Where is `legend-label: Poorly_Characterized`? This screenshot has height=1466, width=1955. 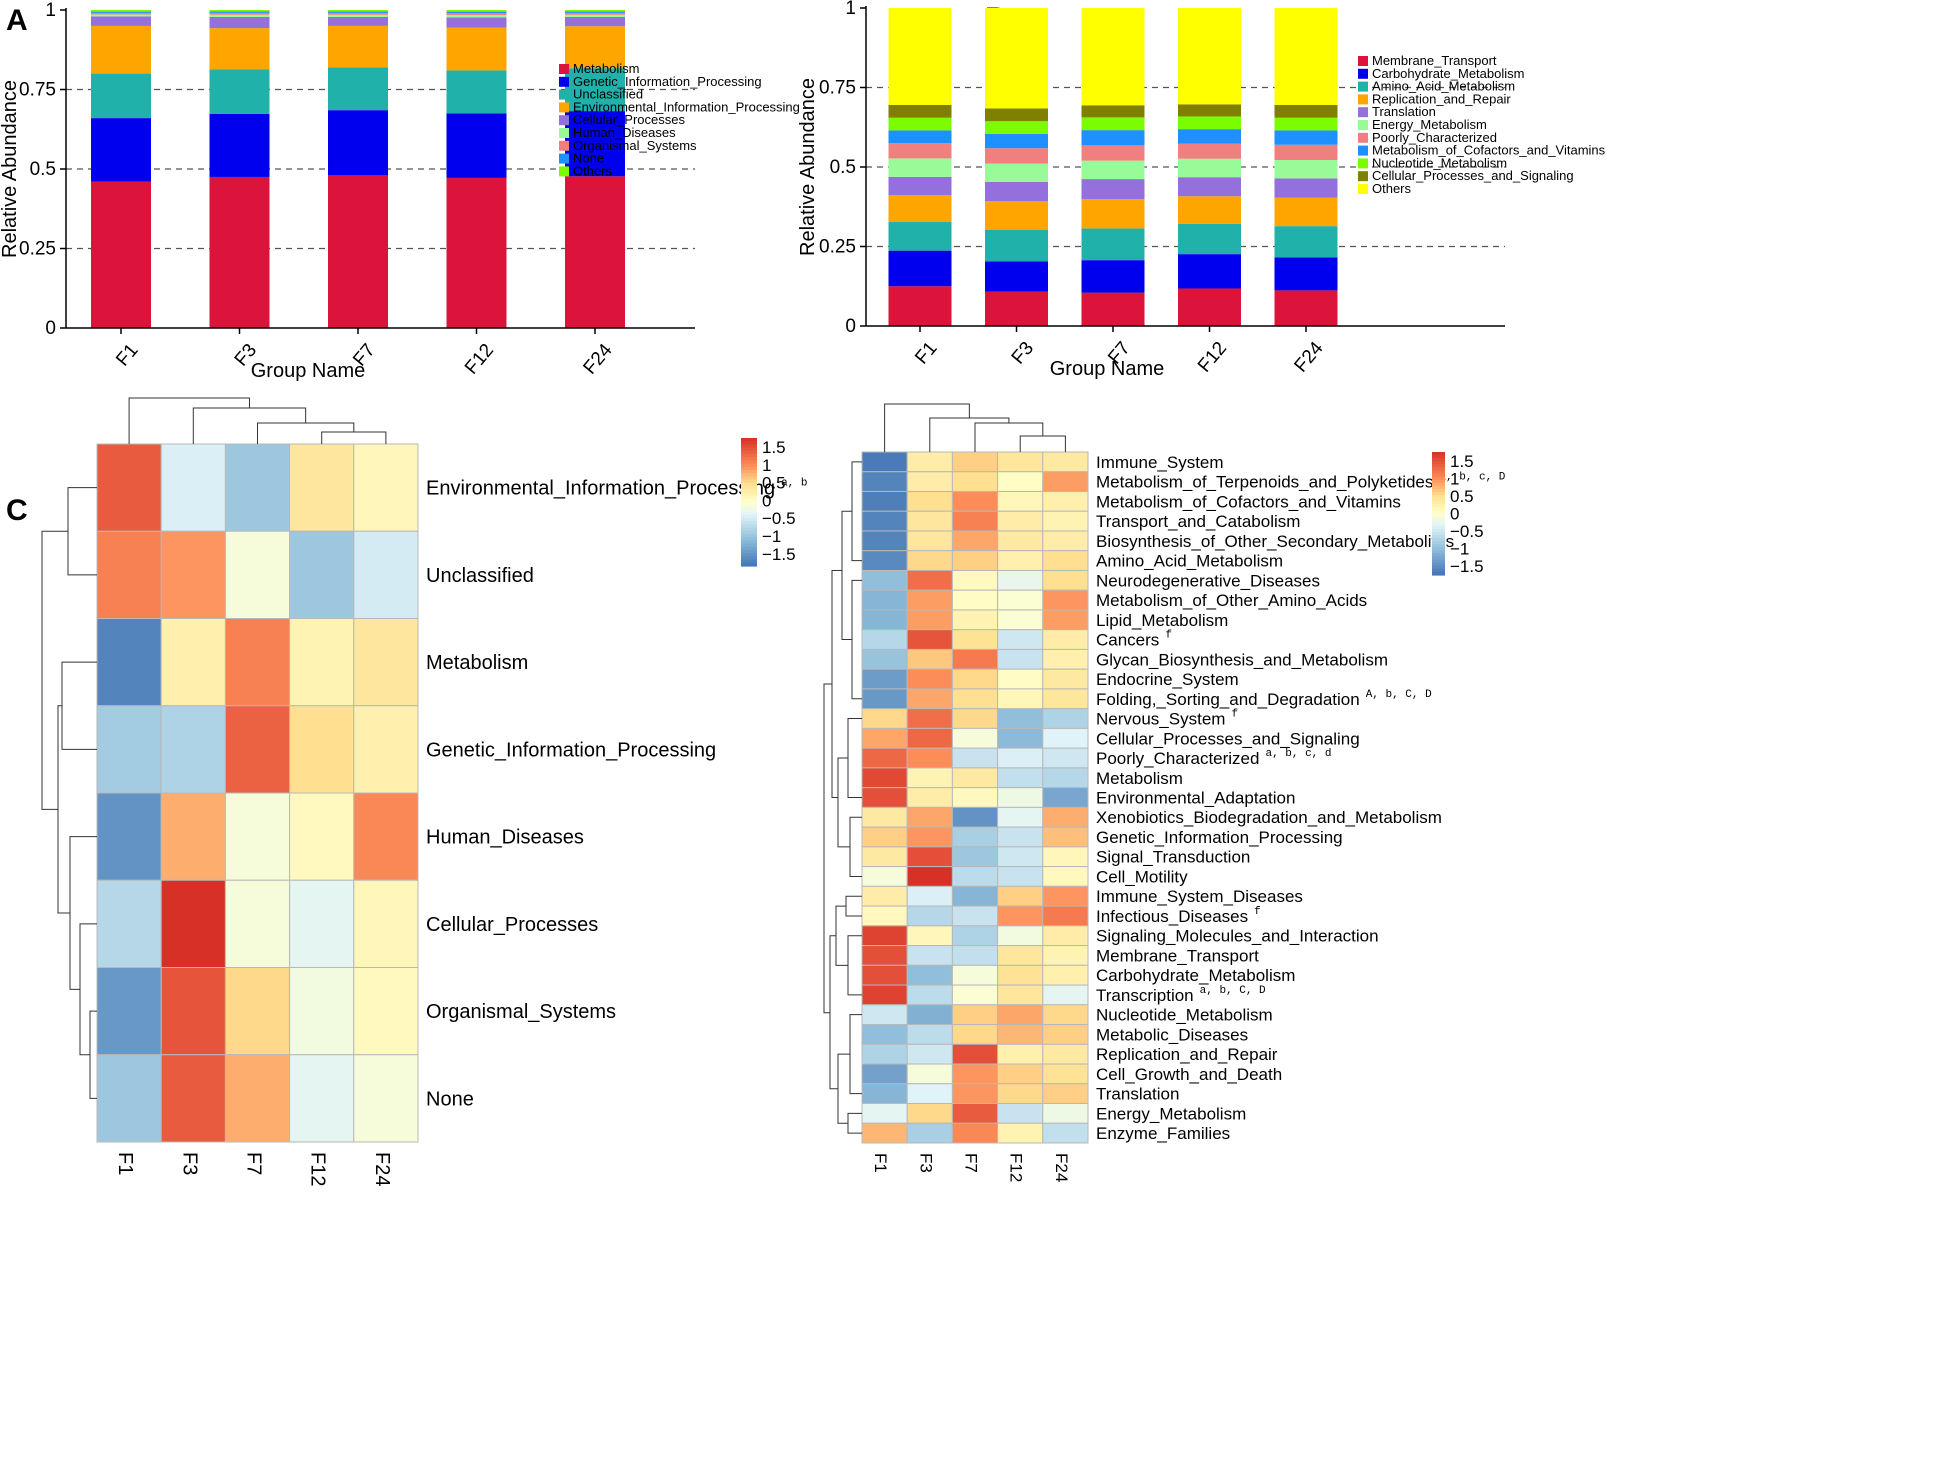
legend-label: Poorly_Characterized is located at coordinates (1434, 137).